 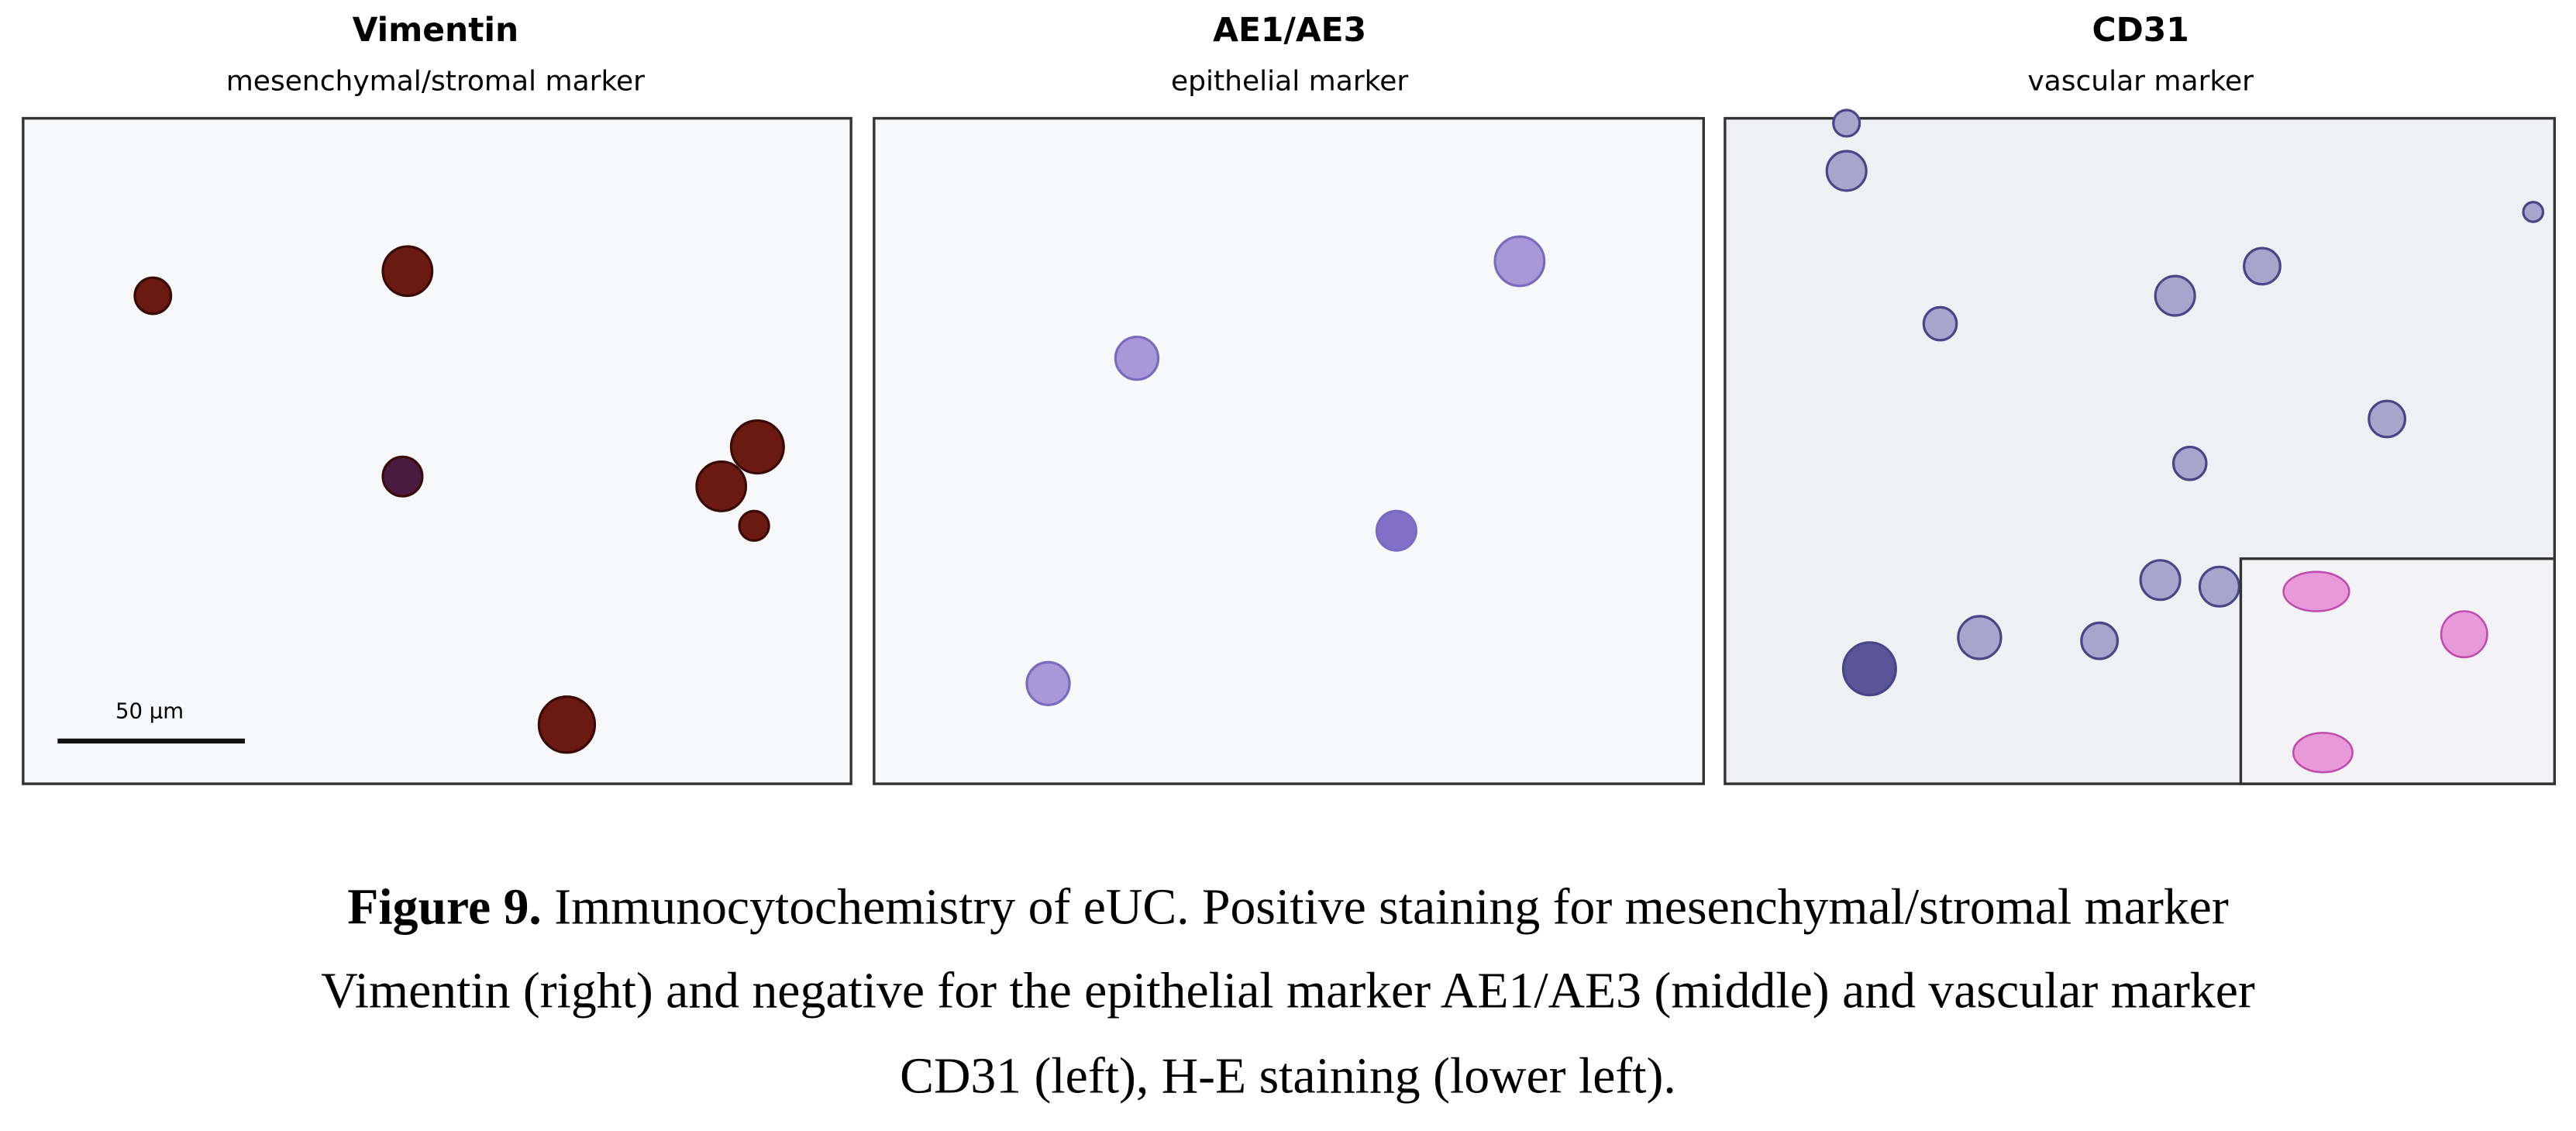 What do you see at coordinates (1289, 82) in the screenshot?
I see `panel-subtitle: epithelial marker` at bounding box center [1289, 82].